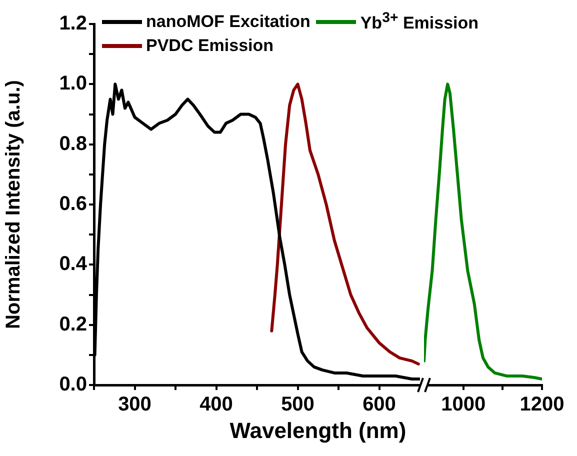 This screenshot has width=577, height=456. Describe the element at coordinates (73, 204) in the screenshot. I see `y-tick-label: 0.6` at that location.